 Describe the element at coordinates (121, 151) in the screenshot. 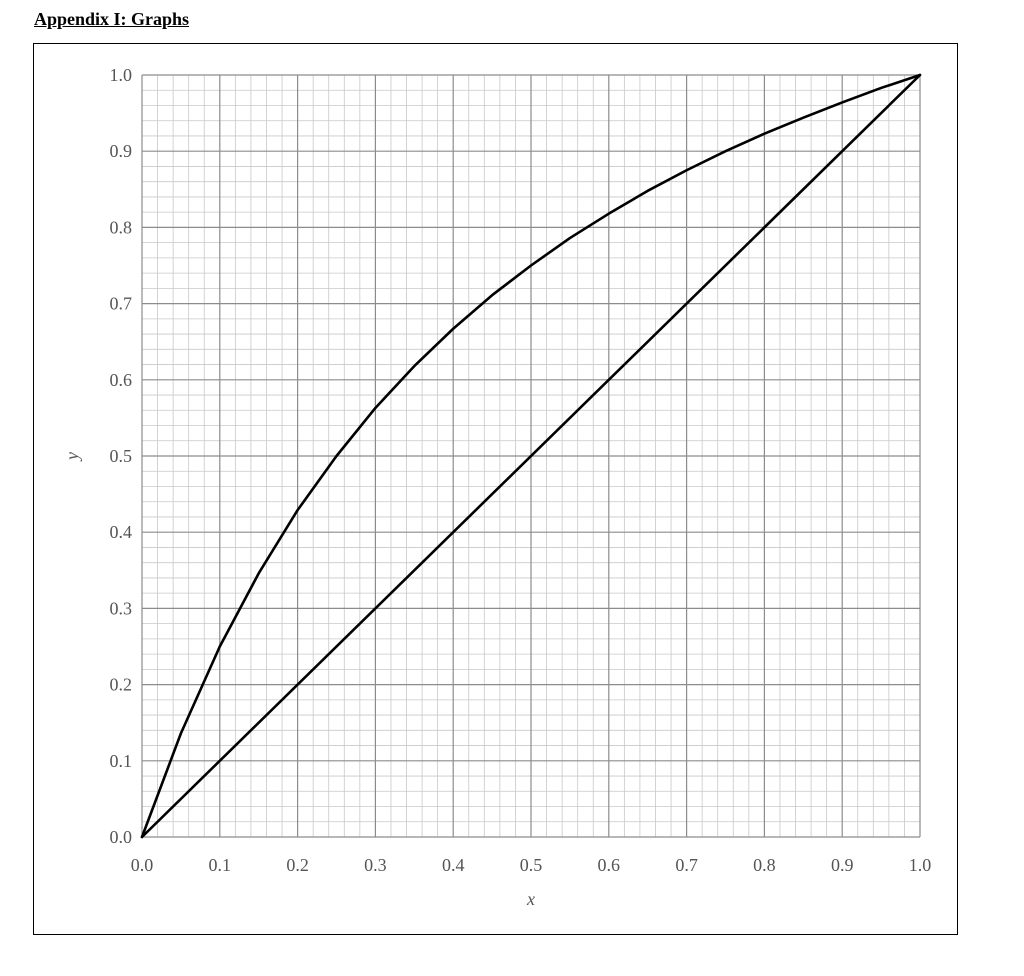

I see `y-tick-label: 0.9` at that location.